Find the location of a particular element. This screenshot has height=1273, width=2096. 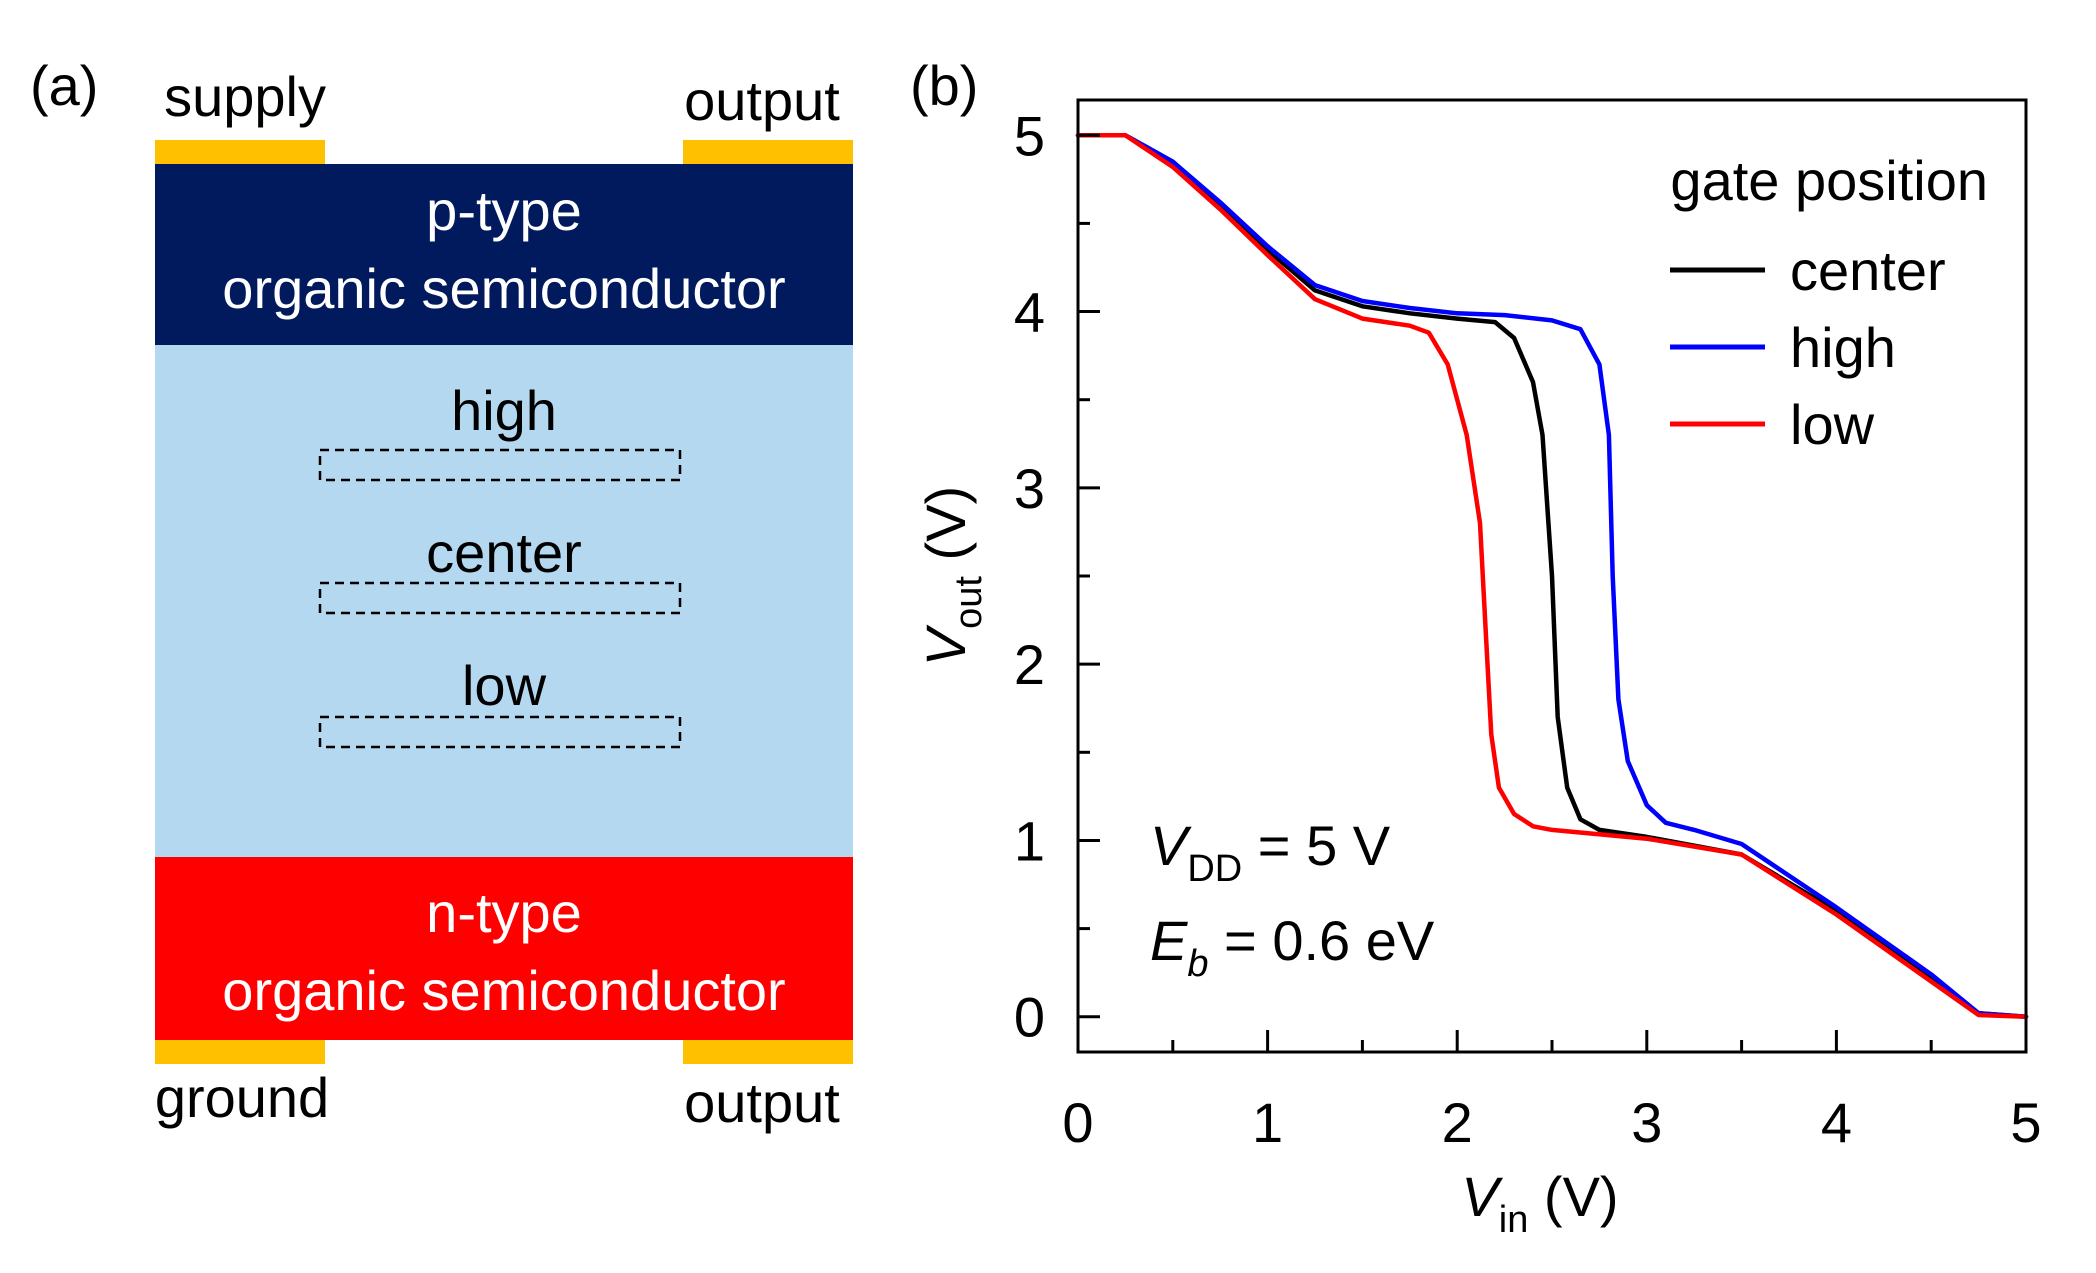

supply-contact is located at coordinates (240, 152).